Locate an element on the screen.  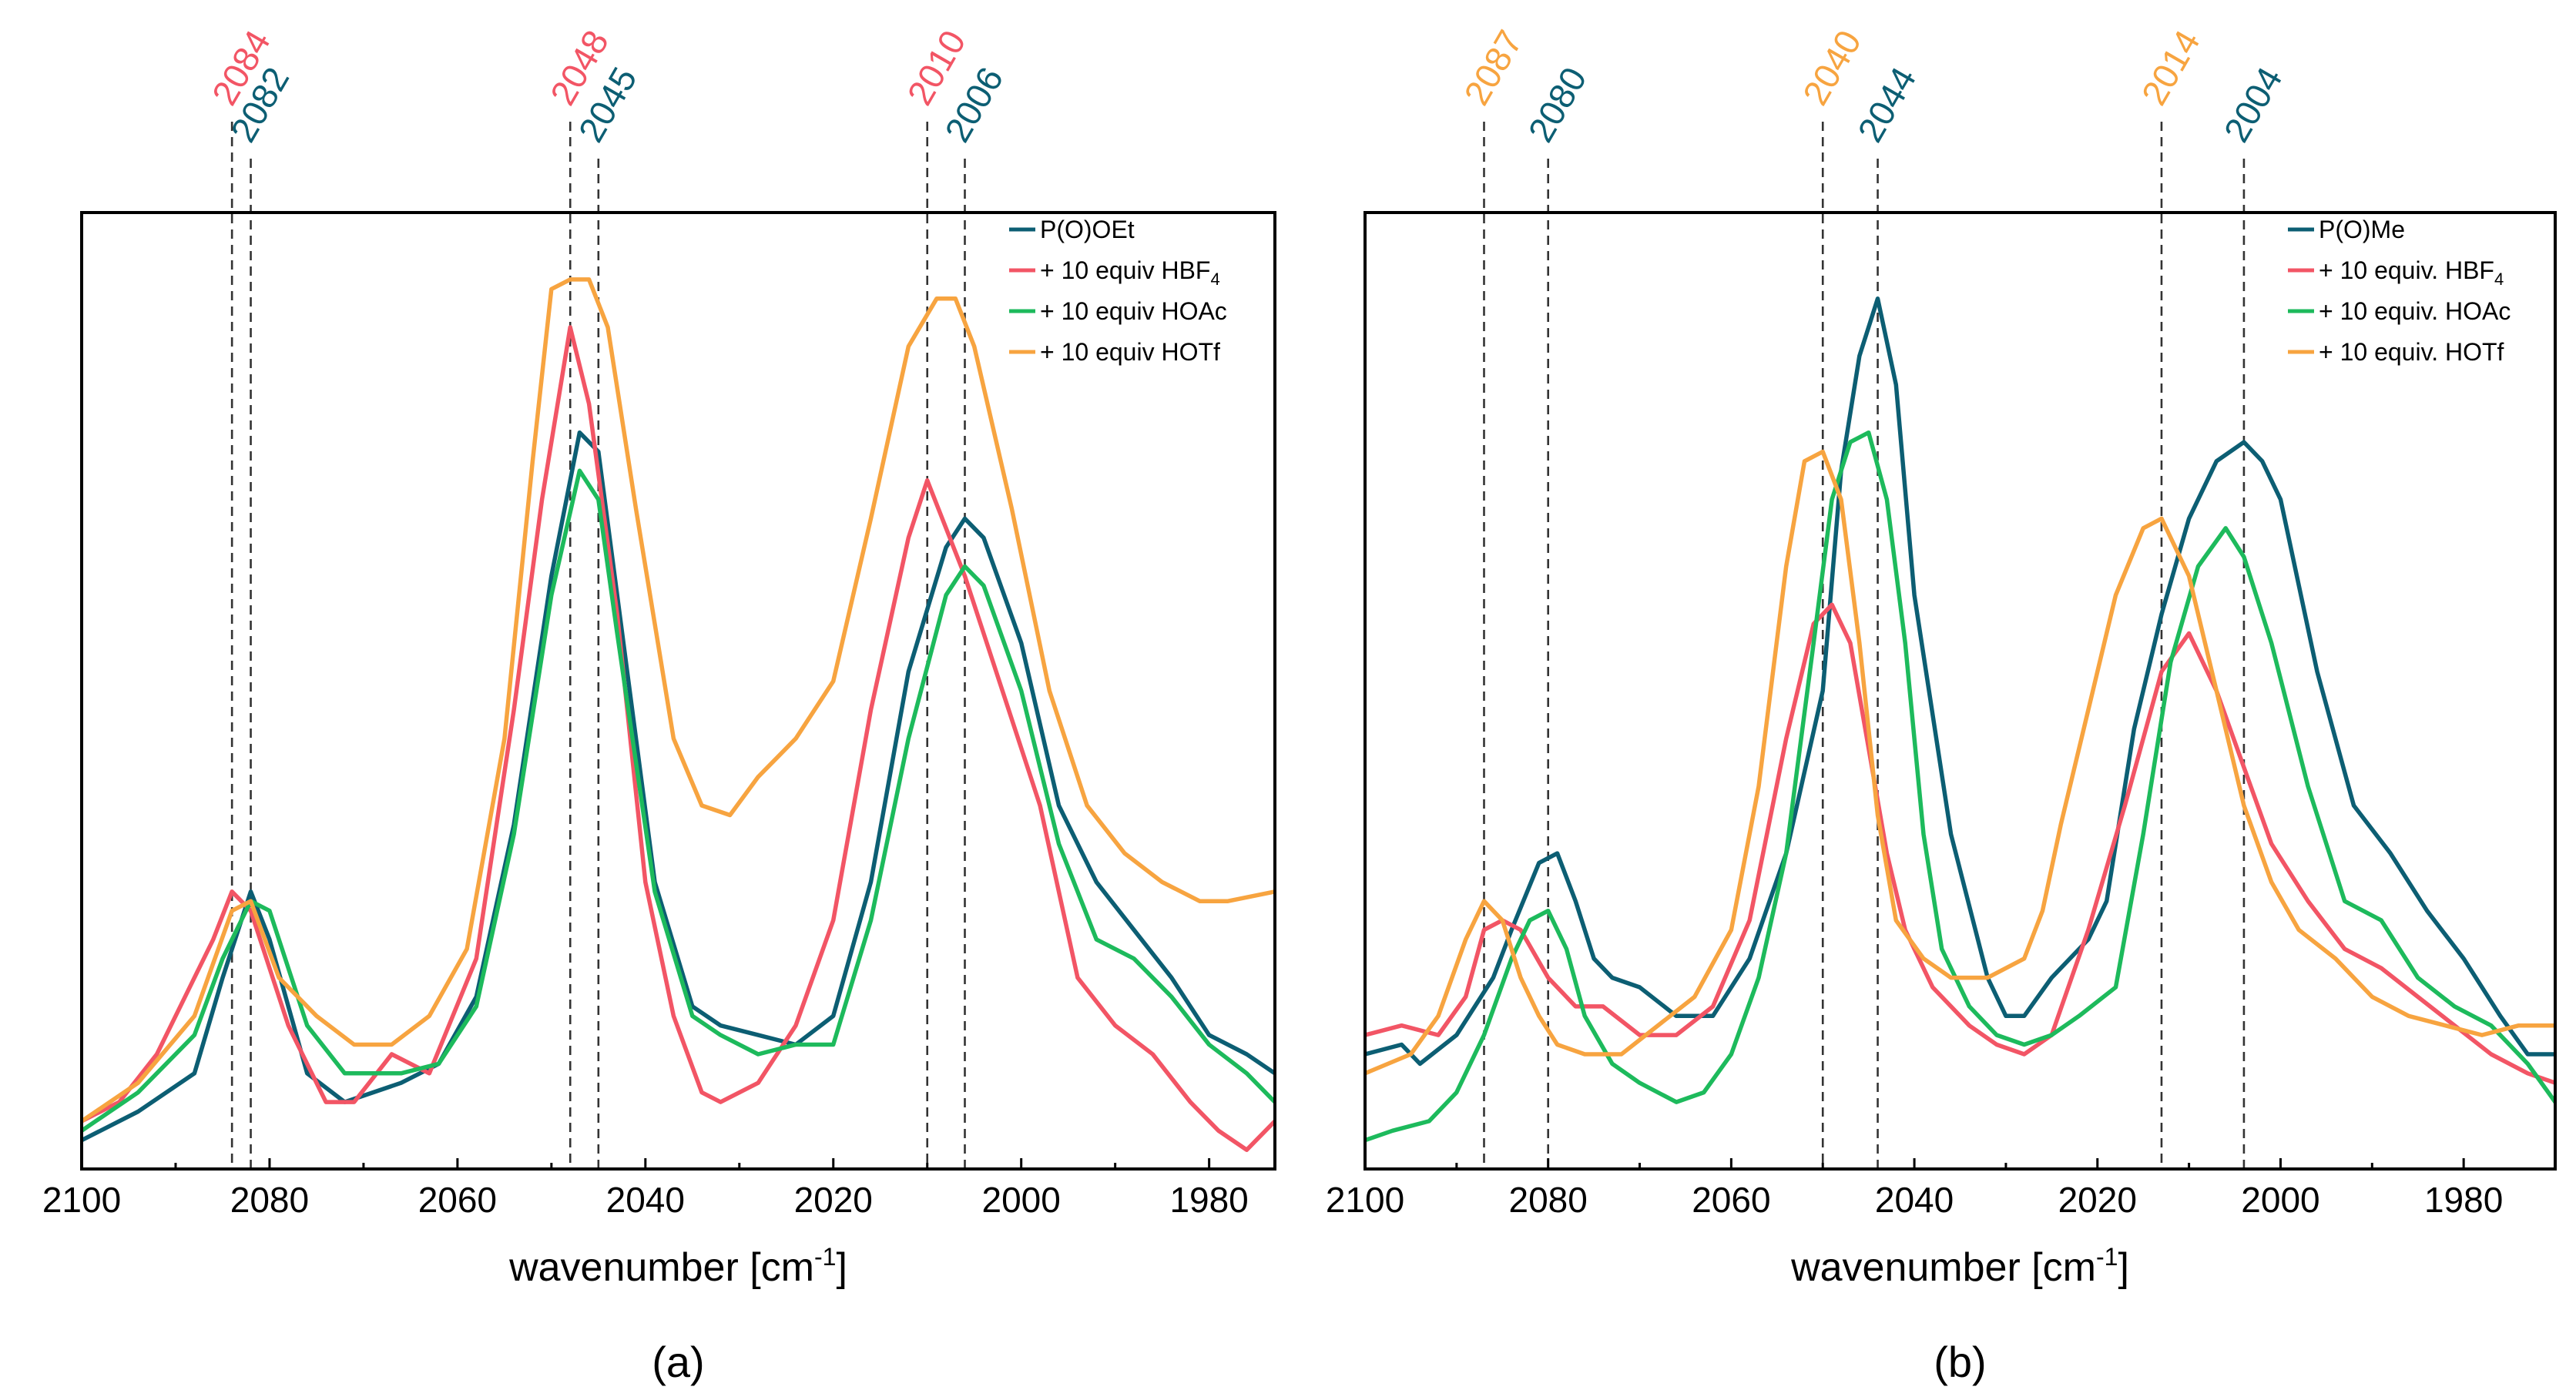
peak-label-2080: 2080 is located at coordinates (1557, 104).